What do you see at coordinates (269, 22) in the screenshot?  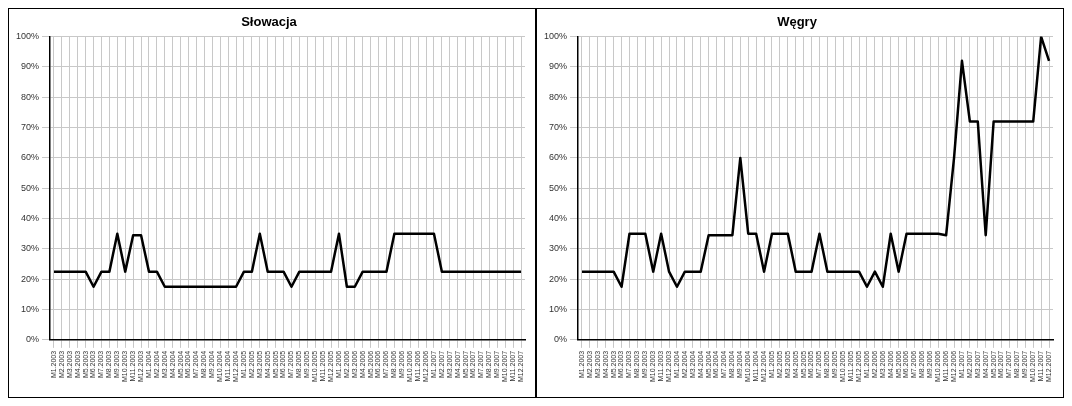 I see `chart-title: Słowacja` at bounding box center [269, 22].